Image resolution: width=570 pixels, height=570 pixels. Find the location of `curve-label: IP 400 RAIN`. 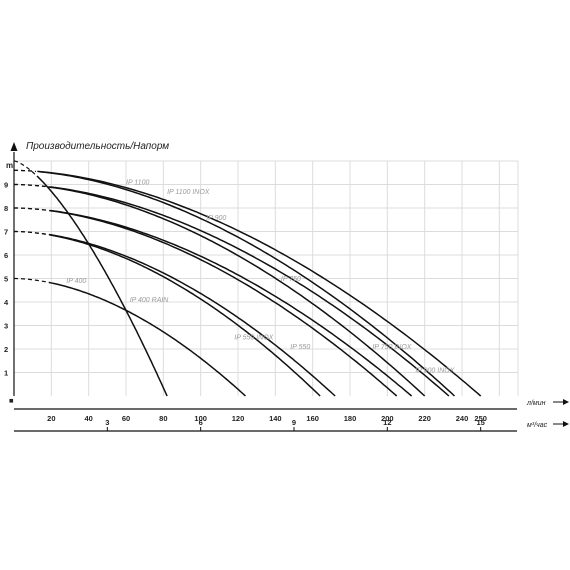

curve-label: IP 400 RAIN is located at coordinates (150, 300).